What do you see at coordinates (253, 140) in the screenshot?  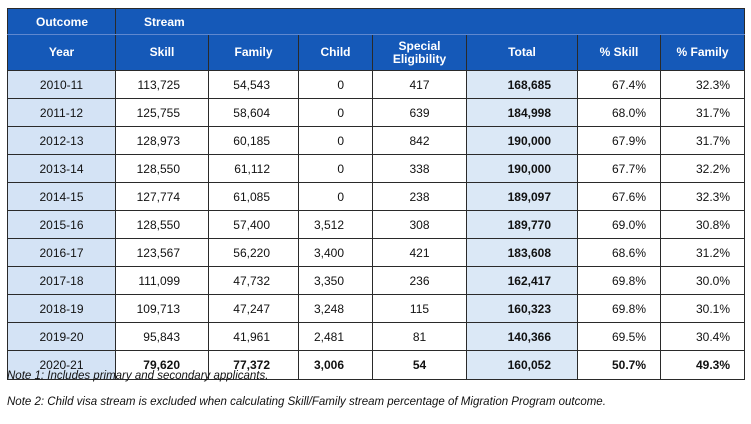 I see `family-cell: 60,185` at bounding box center [253, 140].